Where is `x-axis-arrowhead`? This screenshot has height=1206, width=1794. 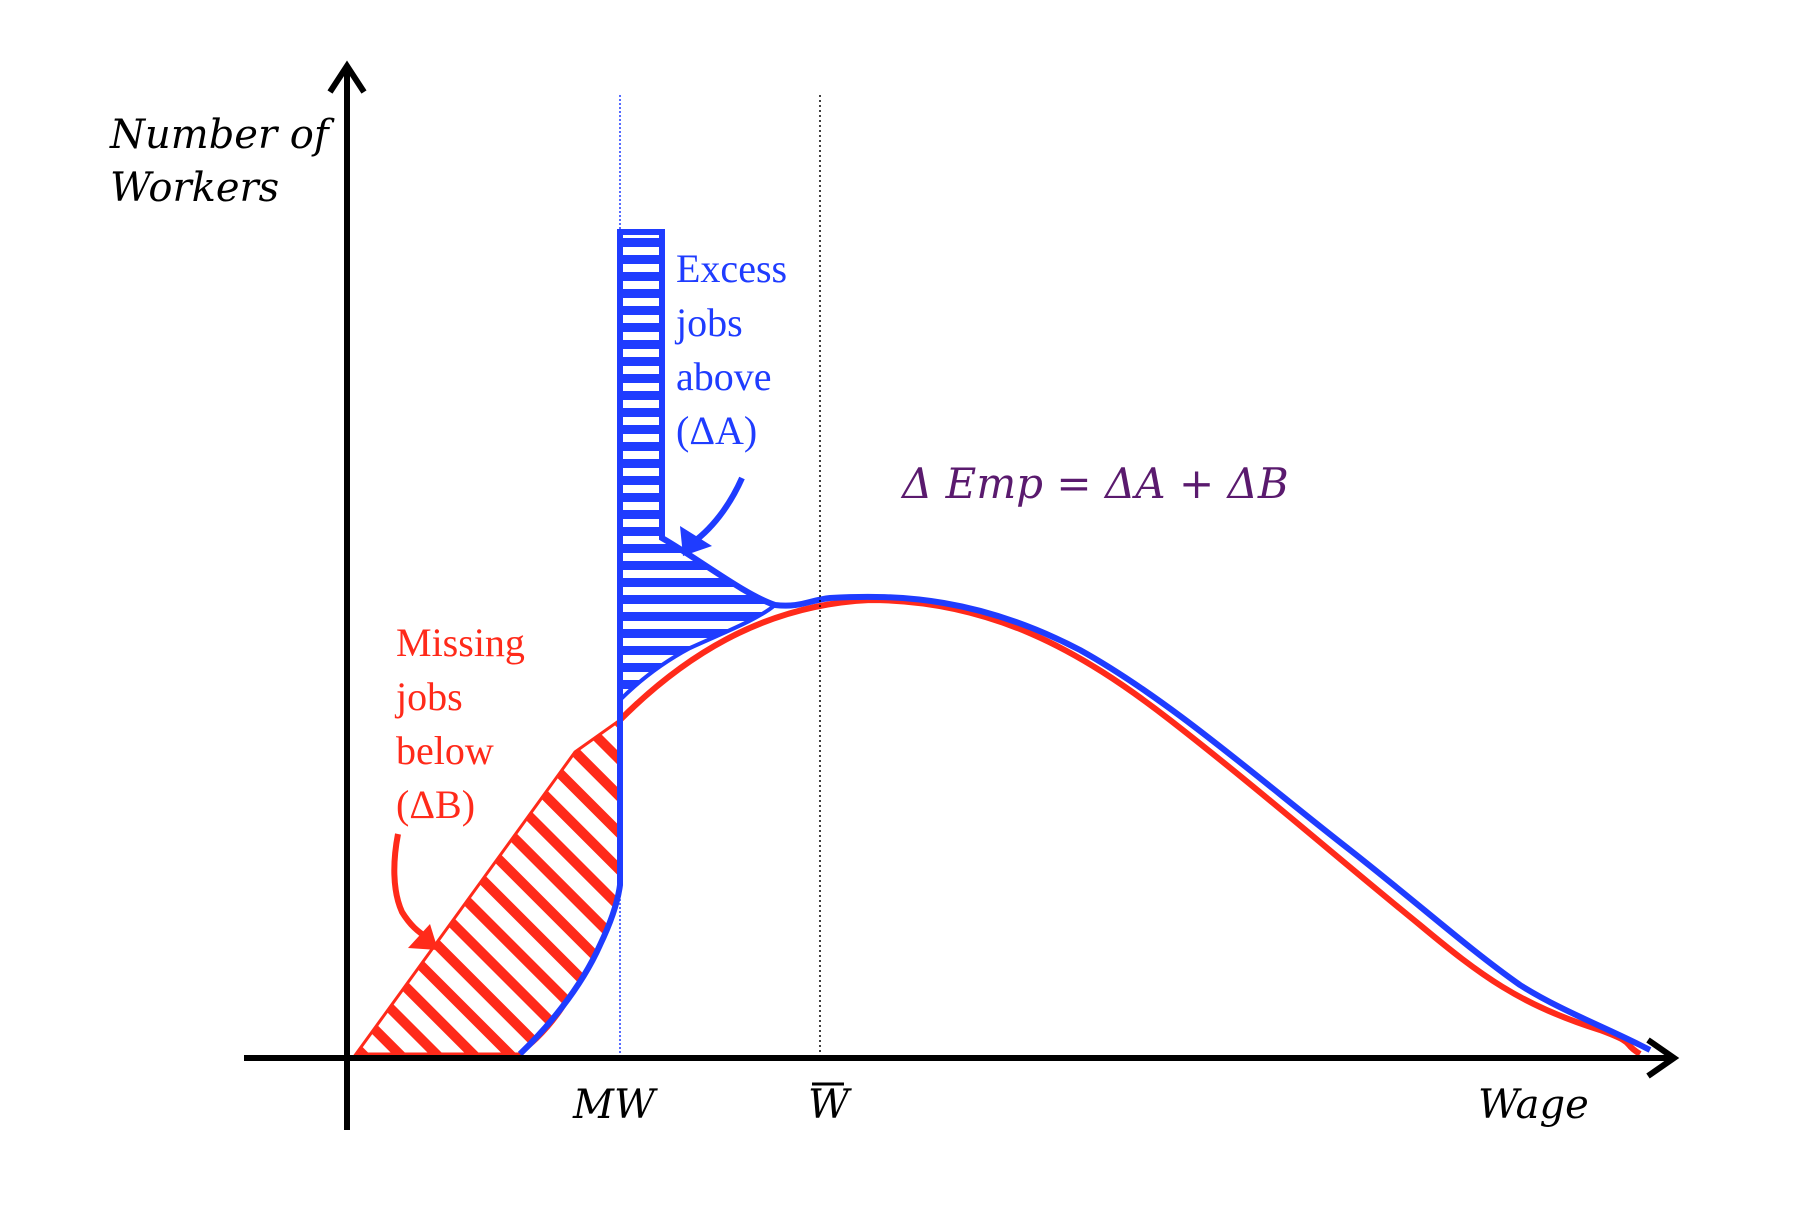
x-axis-arrowhead is located at coordinates (1663, 1058).